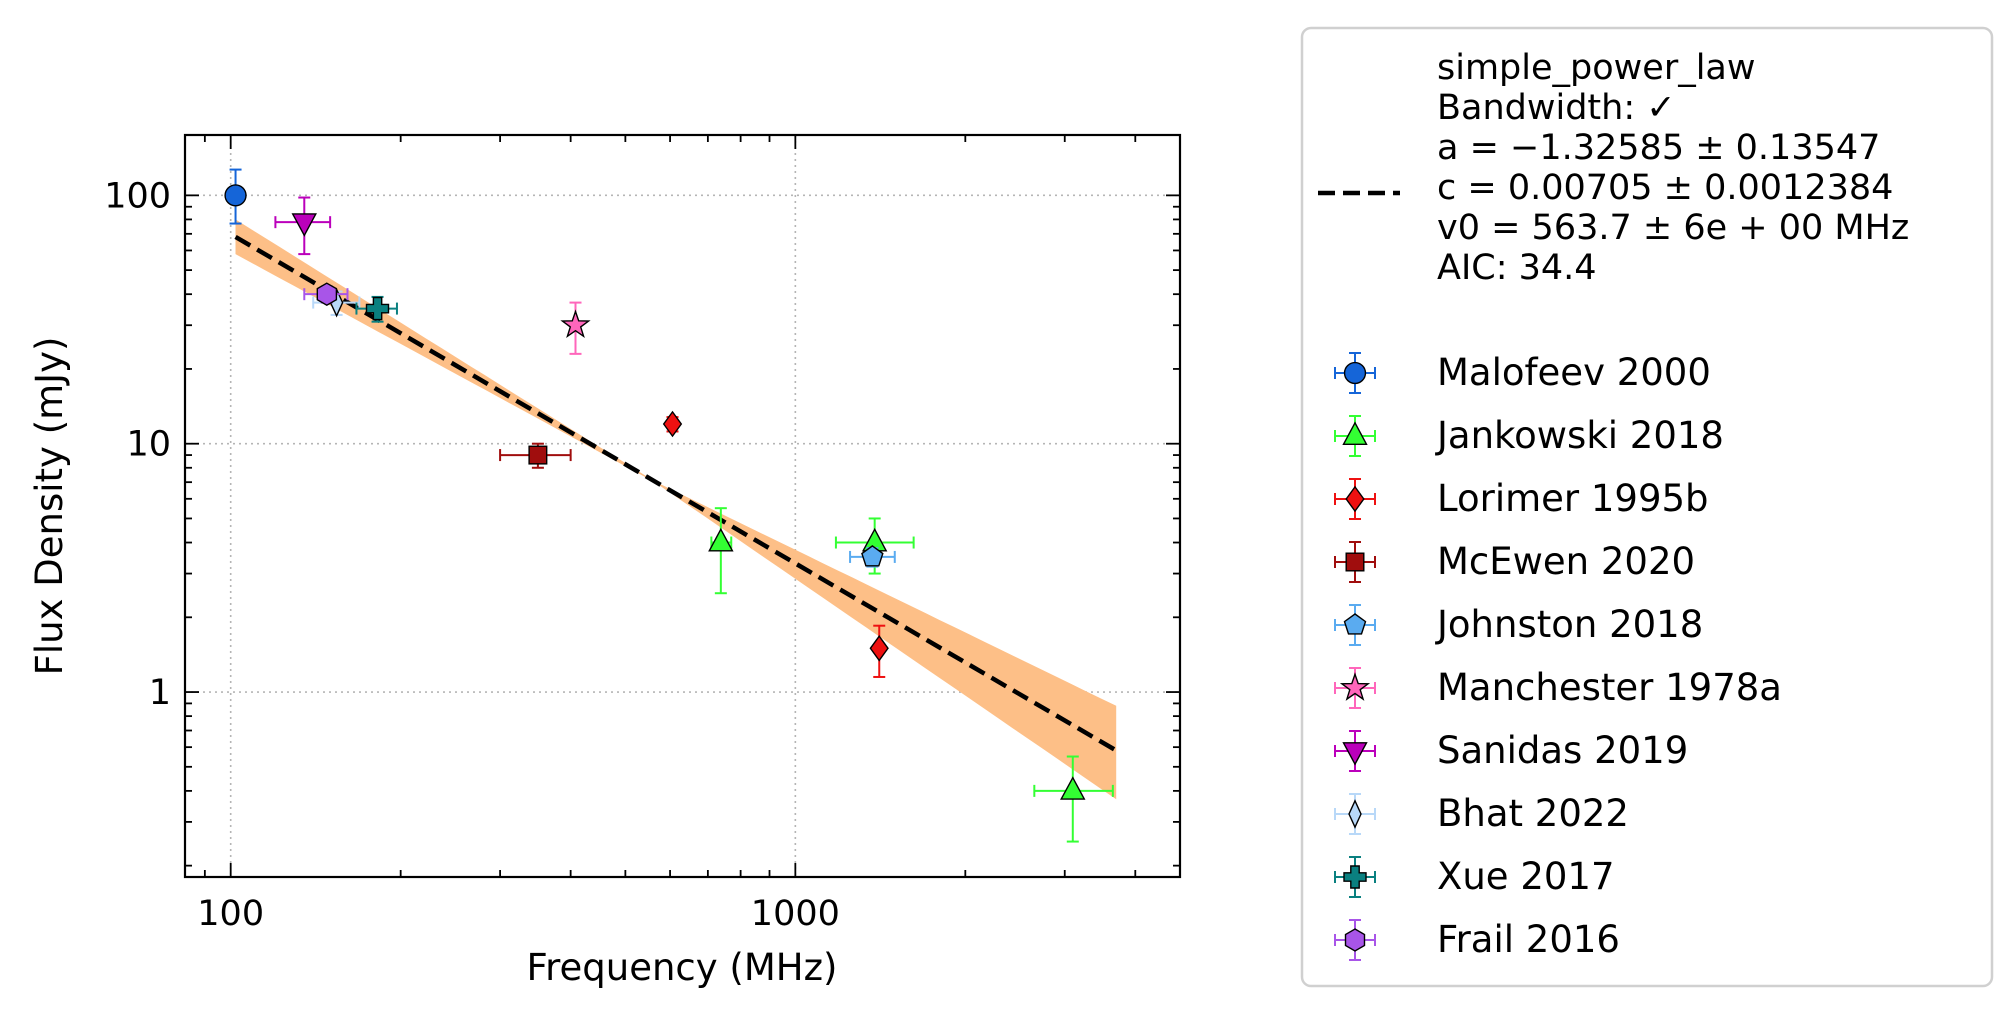 The width and height of the screenshot is (2012, 1018). What do you see at coordinates (1569, 624) in the screenshot?
I see `legend-label: Johnston 2018` at bounding box center [1569, 624].